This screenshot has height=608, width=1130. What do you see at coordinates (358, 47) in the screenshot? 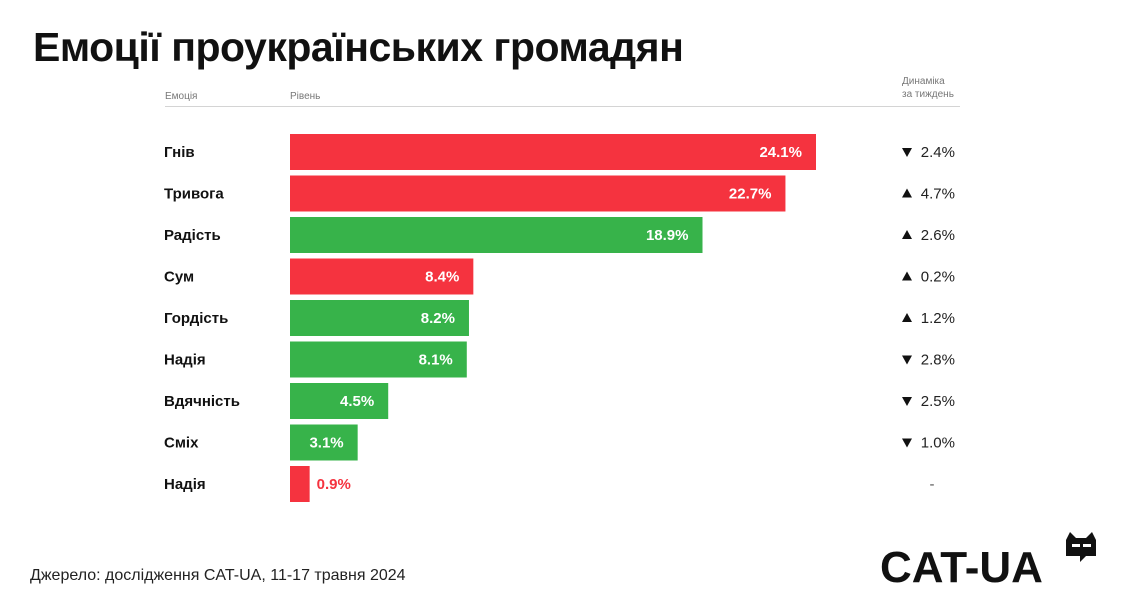
I see `chart-title: Емоції проукраїнських громадян` at bounding box center [358, 47].